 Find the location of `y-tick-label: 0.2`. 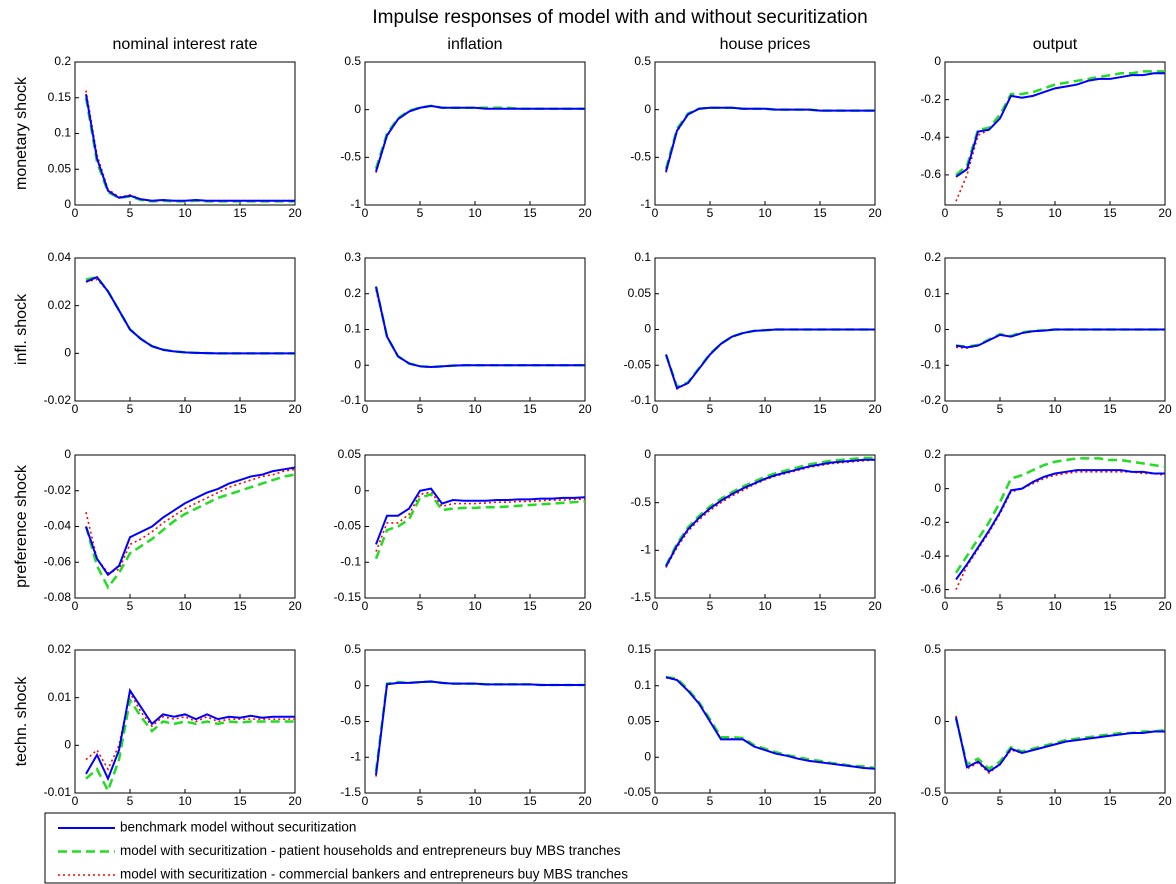

y-tick-label: 0.2 is located at coordinates (932, 454).